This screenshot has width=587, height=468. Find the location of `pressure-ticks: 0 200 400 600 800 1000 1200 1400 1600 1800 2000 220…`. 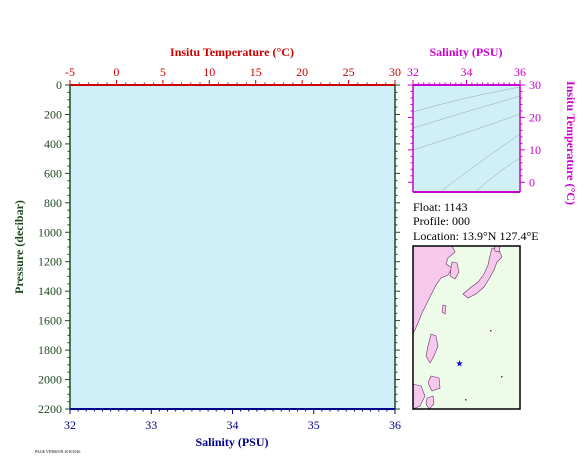

pressure-ticks: 0 200 400 600 800 1000 1200 1400 1600 1800 2000 220… is located at coordinates (54, 247).